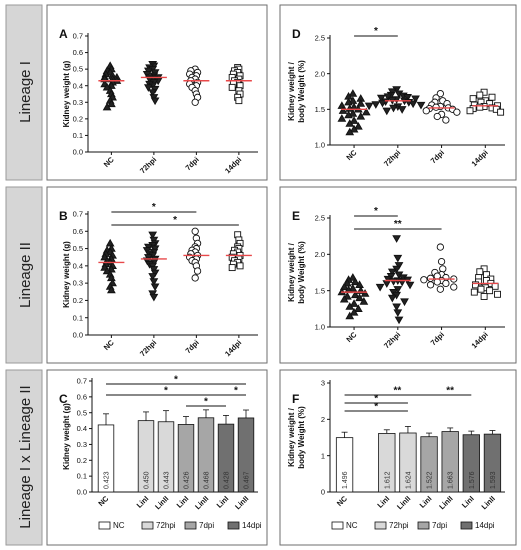  What do you see at coordinates (147, 480) in the screenshot?
I see `bar-value-label: 0.450` at bounding box center [147, 480].